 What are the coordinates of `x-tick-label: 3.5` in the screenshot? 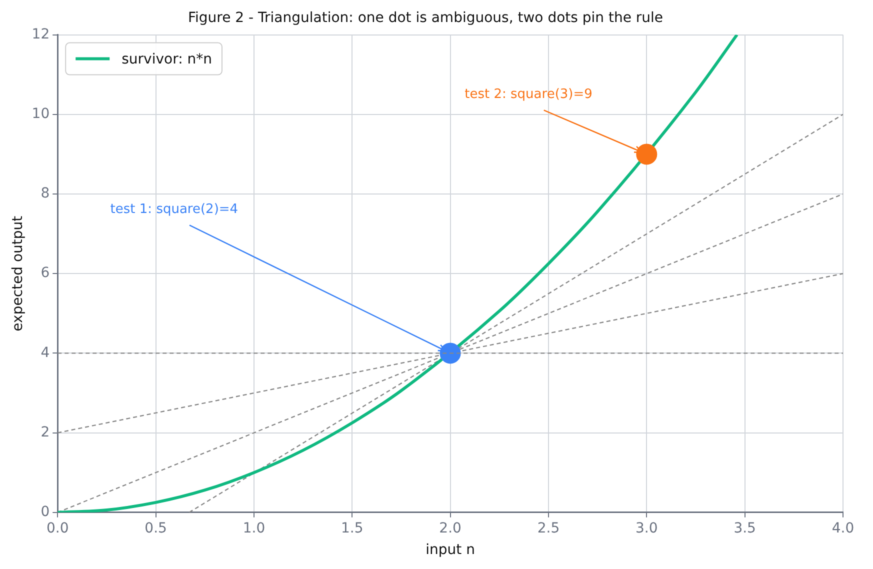 It's located at (745, 528).